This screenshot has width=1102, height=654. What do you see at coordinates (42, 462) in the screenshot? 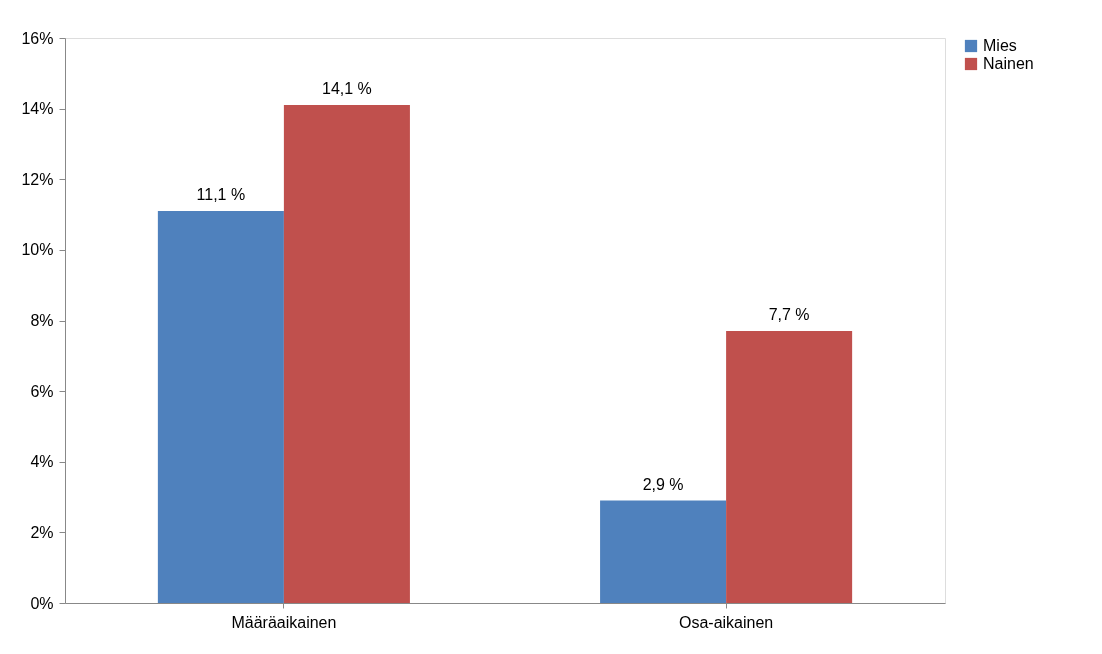
I see `y-tick-label: 4%` at bounding box center [42, 462].